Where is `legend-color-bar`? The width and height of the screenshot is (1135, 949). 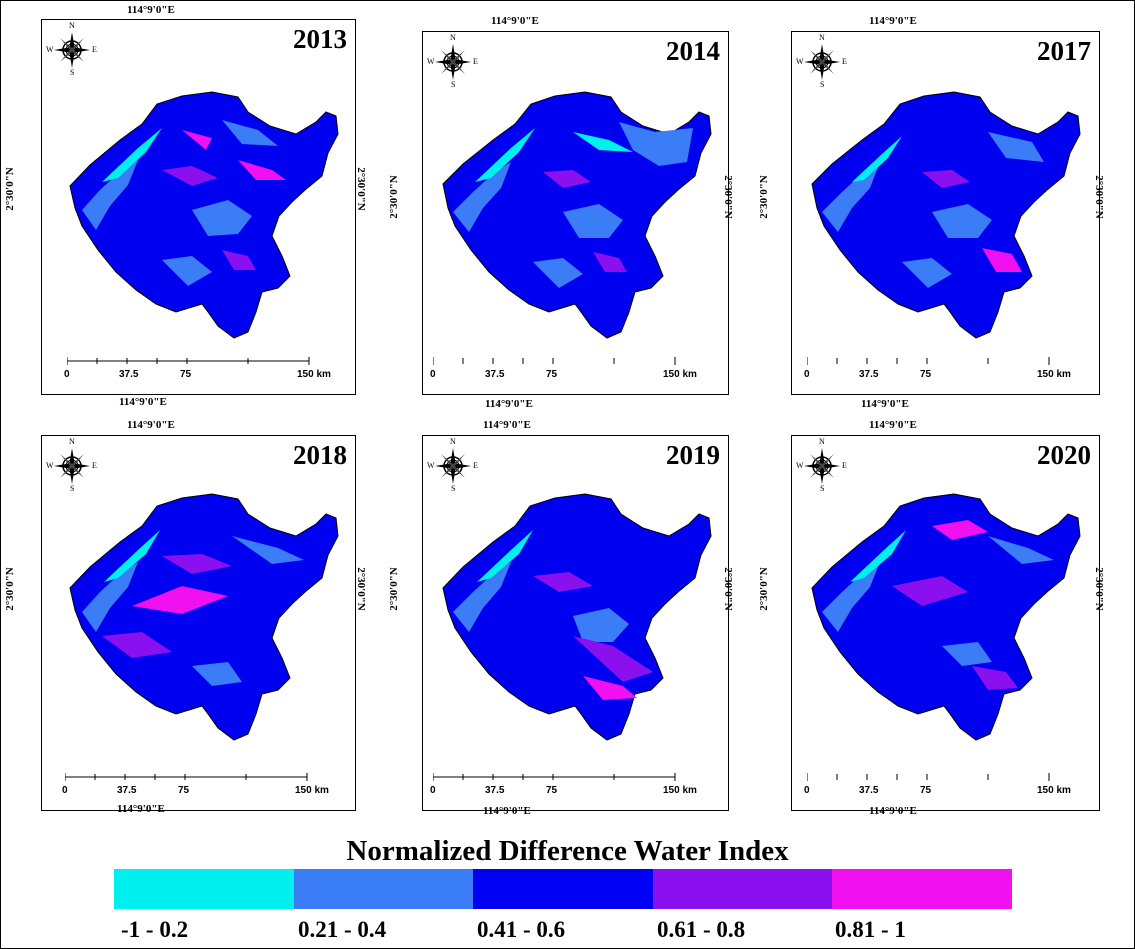 legend-color-bar is located at coordinates (563, 889).